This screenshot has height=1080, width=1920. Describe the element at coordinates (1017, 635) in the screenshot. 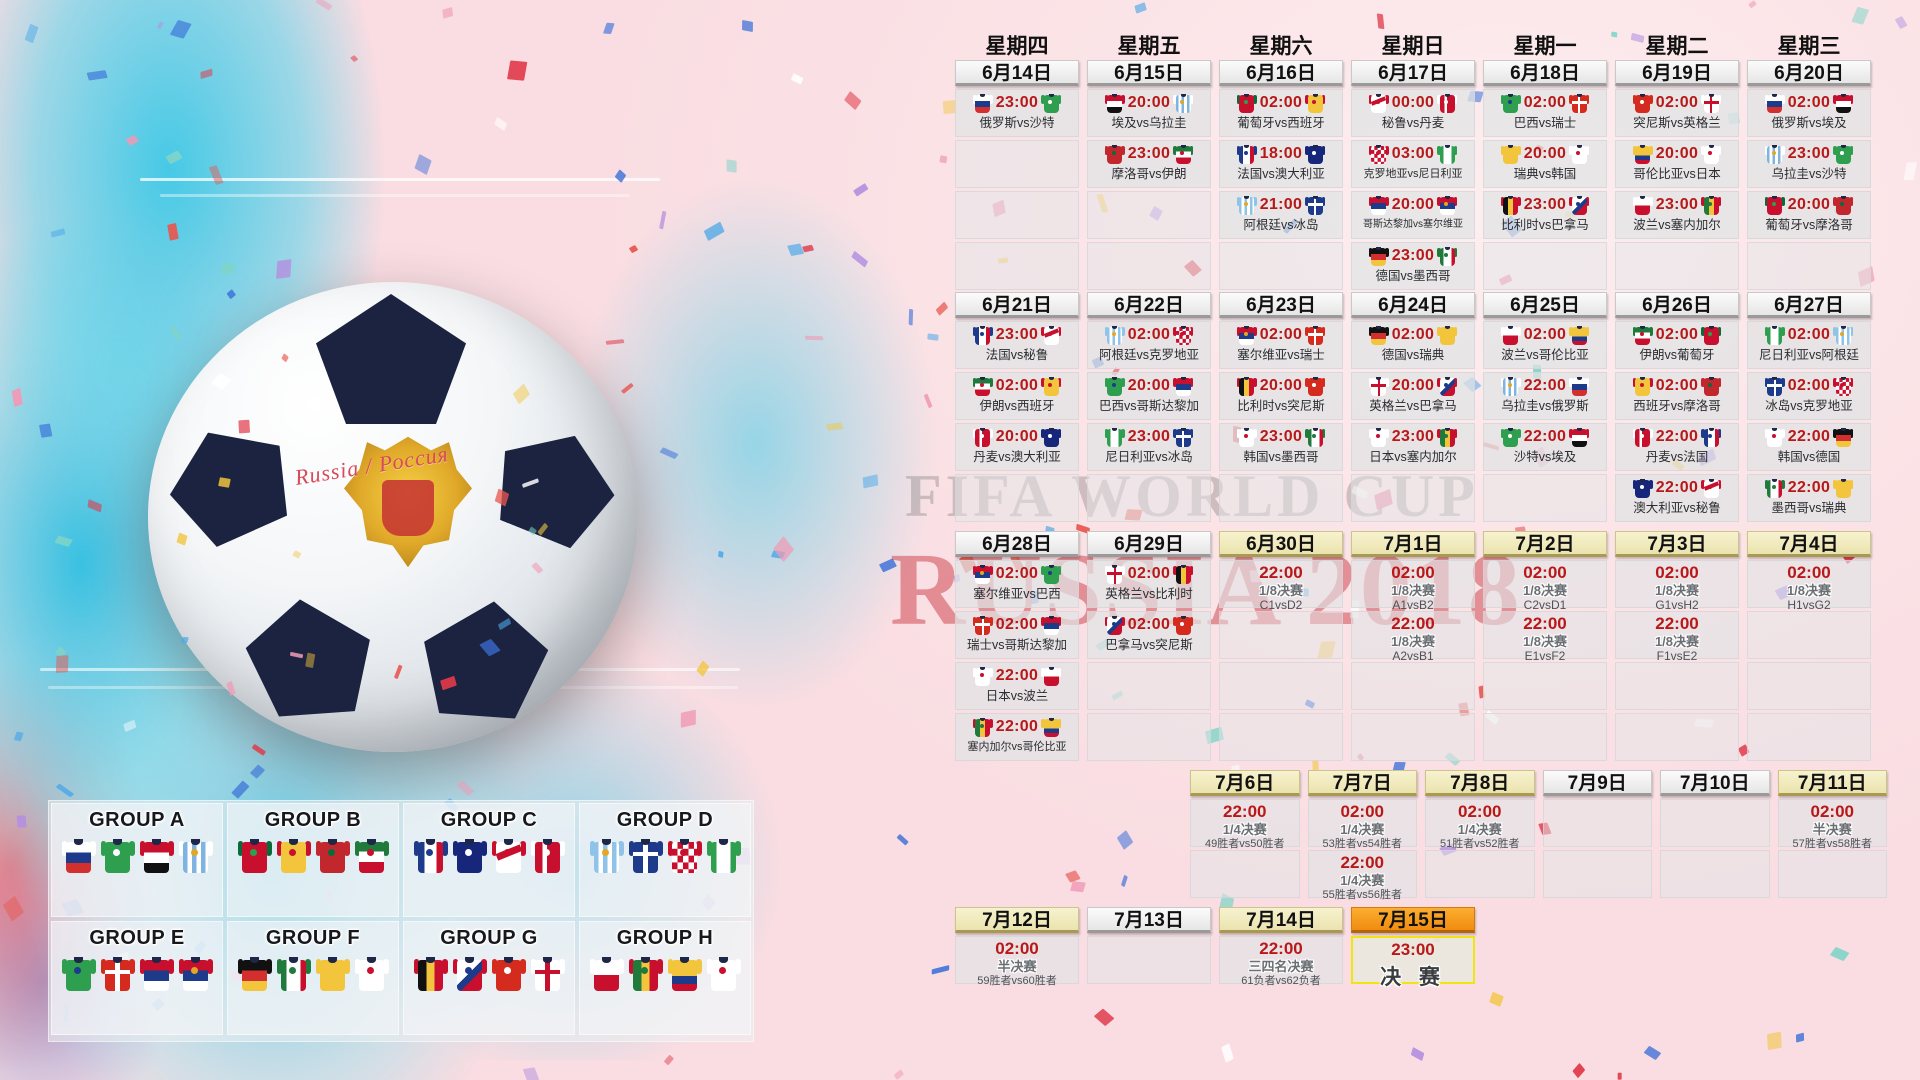

I see `match-cell: 02:00 瑞士vs哥斯达黎加` at that location.